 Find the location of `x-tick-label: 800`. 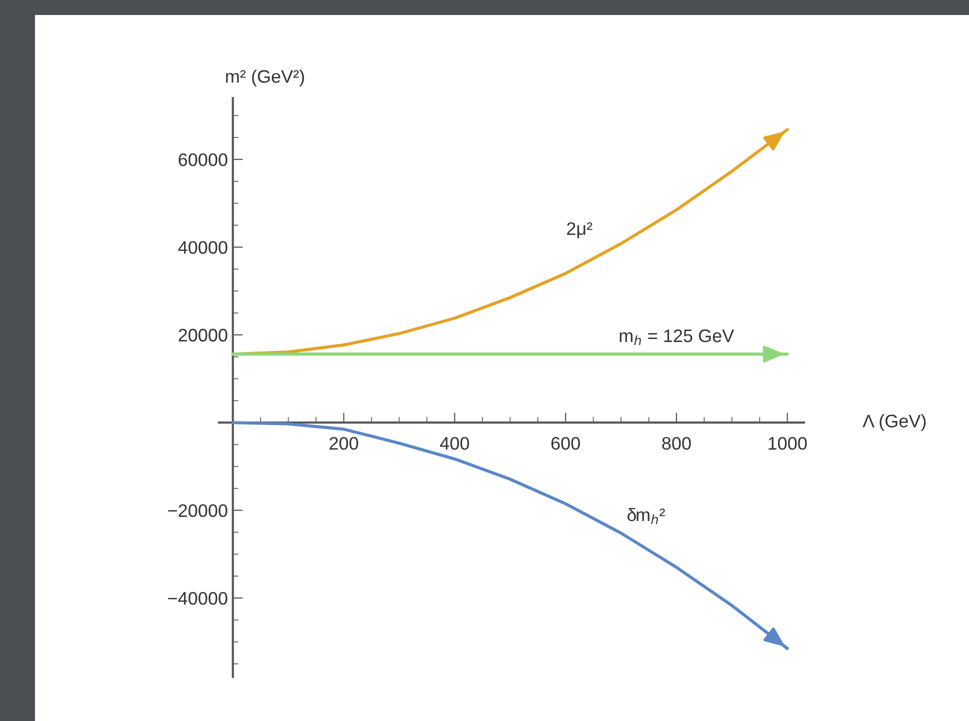

x-tick-label: 800 is located at coordinates (676, 443).